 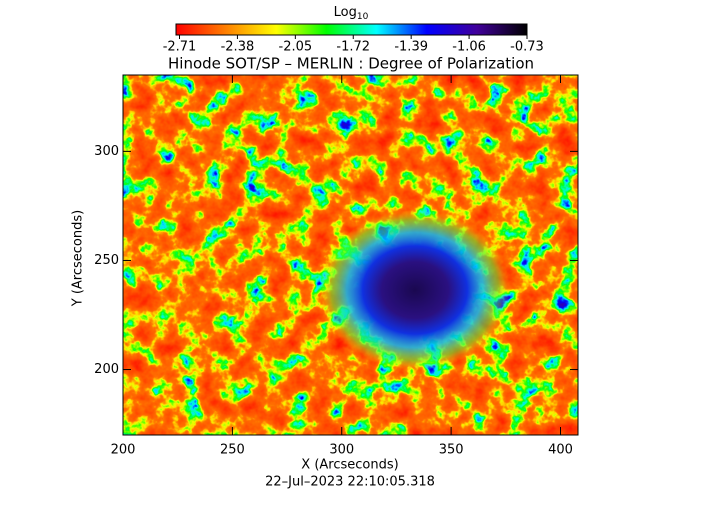 I want to click on colorbar-tick-label: -2.38, so click(x=238, y=47).